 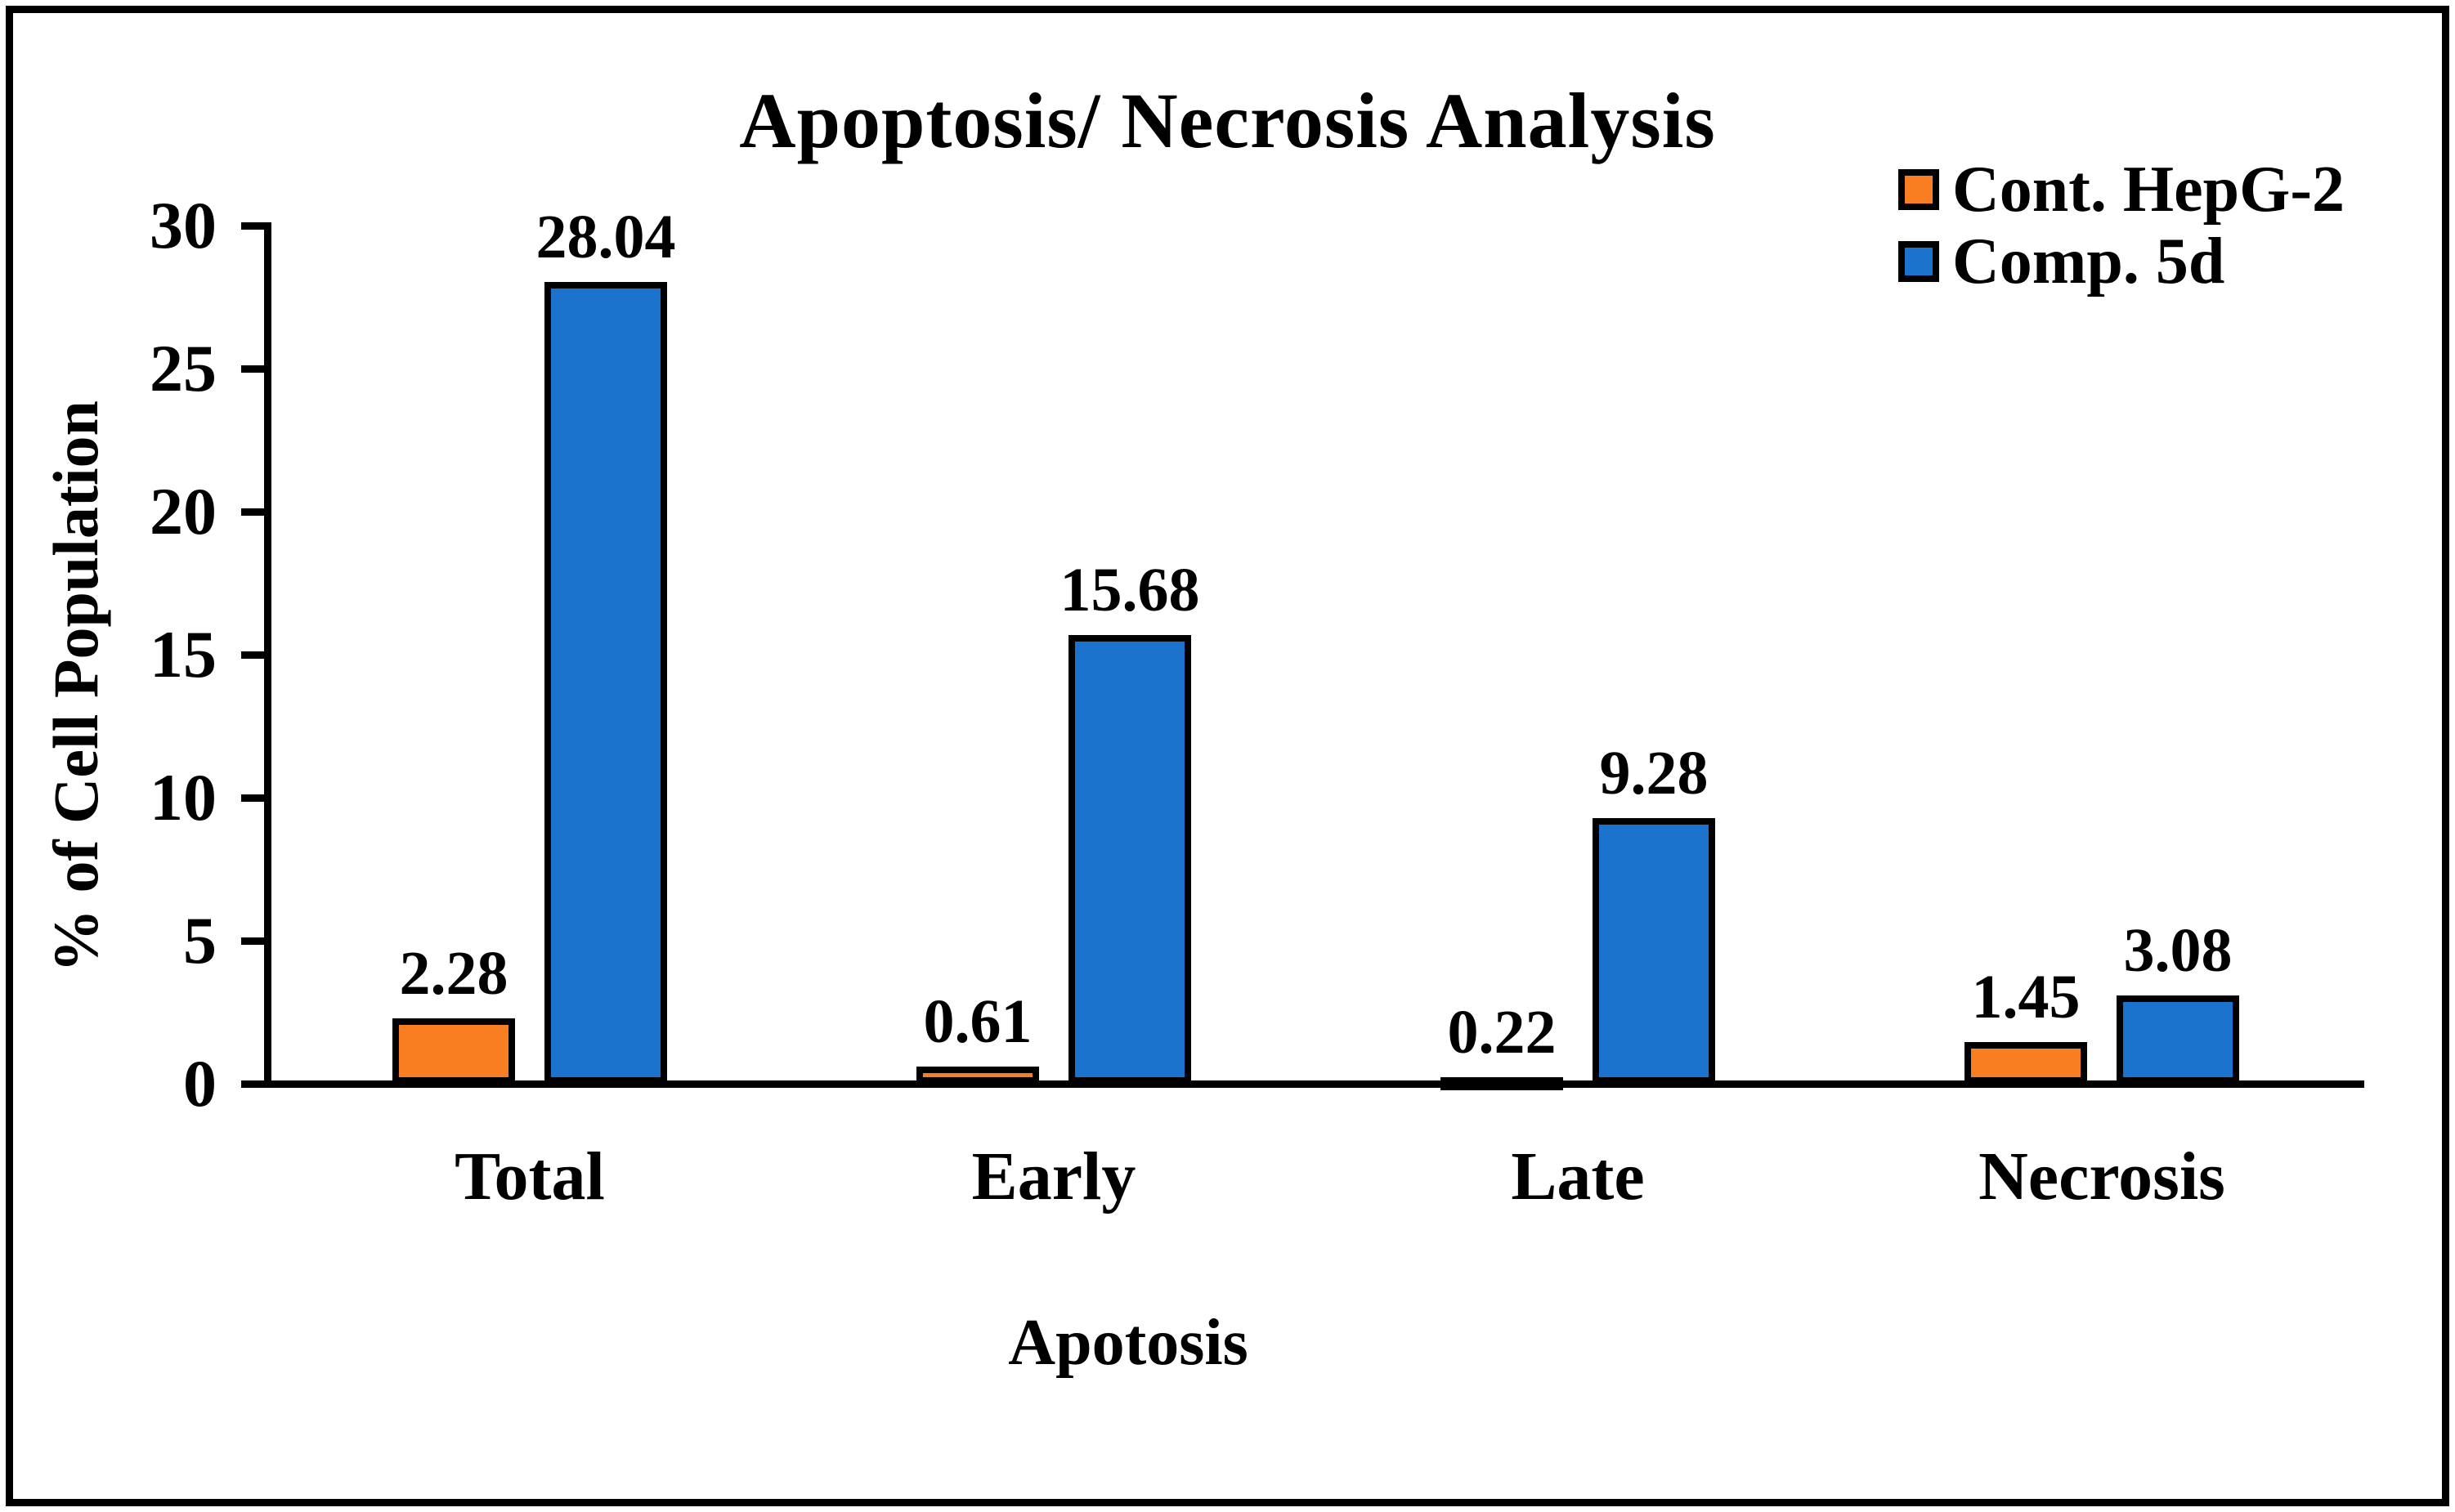 I want to click on x-axis-title: Apotosis, so click(x=1128, y=1343).